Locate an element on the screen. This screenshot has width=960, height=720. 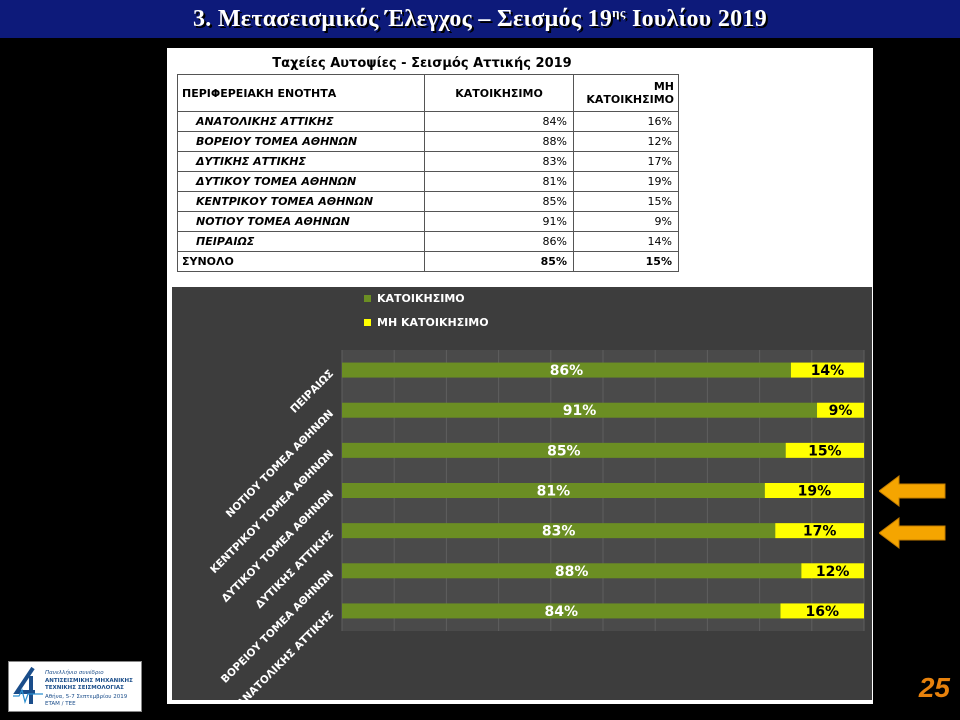
data-label: 88% is located at coordinates (572, 572).